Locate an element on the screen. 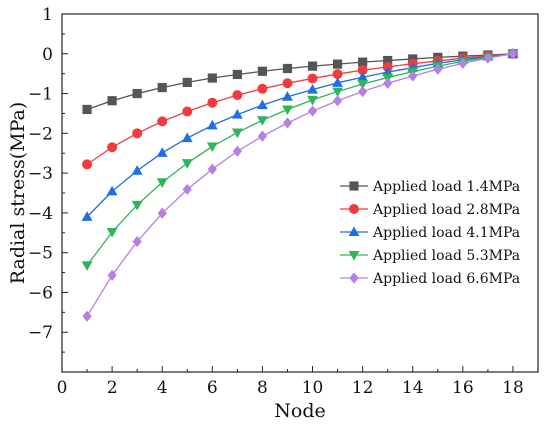  legend-label: Applied load 4.1MPa is located at coordinates (446, 233).